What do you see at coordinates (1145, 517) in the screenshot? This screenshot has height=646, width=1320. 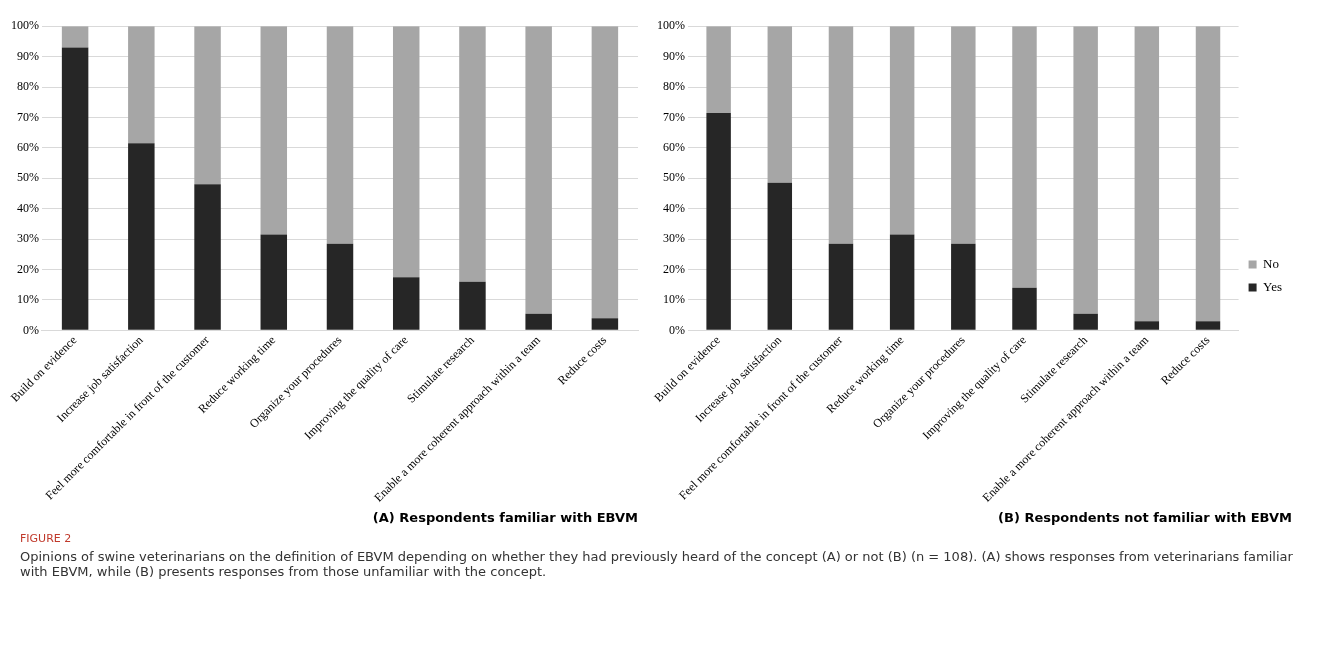 I see `text: (B) Respondents not familiar with EBVM` at bounding box center [1145, 517].